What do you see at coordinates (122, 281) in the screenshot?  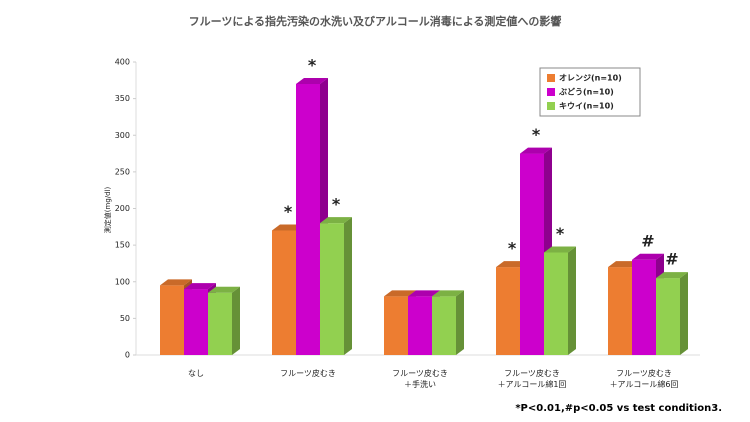 I see `y-tick-label: 100` at bounding box center [122, 281].